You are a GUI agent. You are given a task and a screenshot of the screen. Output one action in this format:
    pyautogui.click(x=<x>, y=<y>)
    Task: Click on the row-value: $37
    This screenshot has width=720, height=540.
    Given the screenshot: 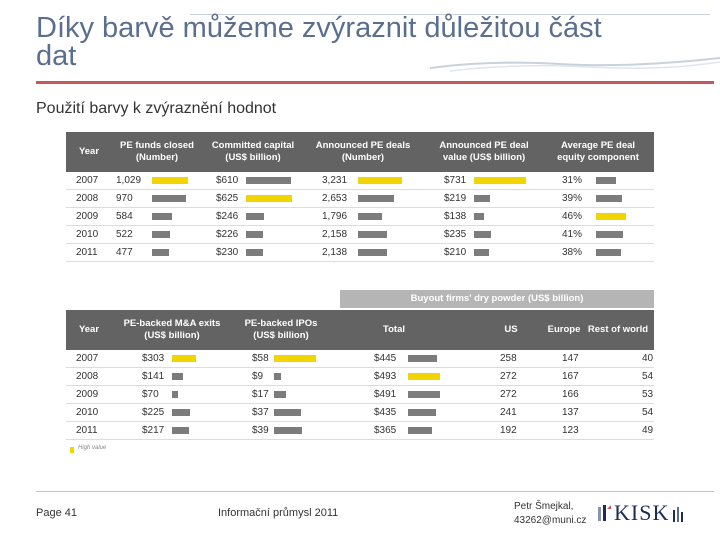 What is the action you would take?
    pyautogui.click(x=260, y=412)
    